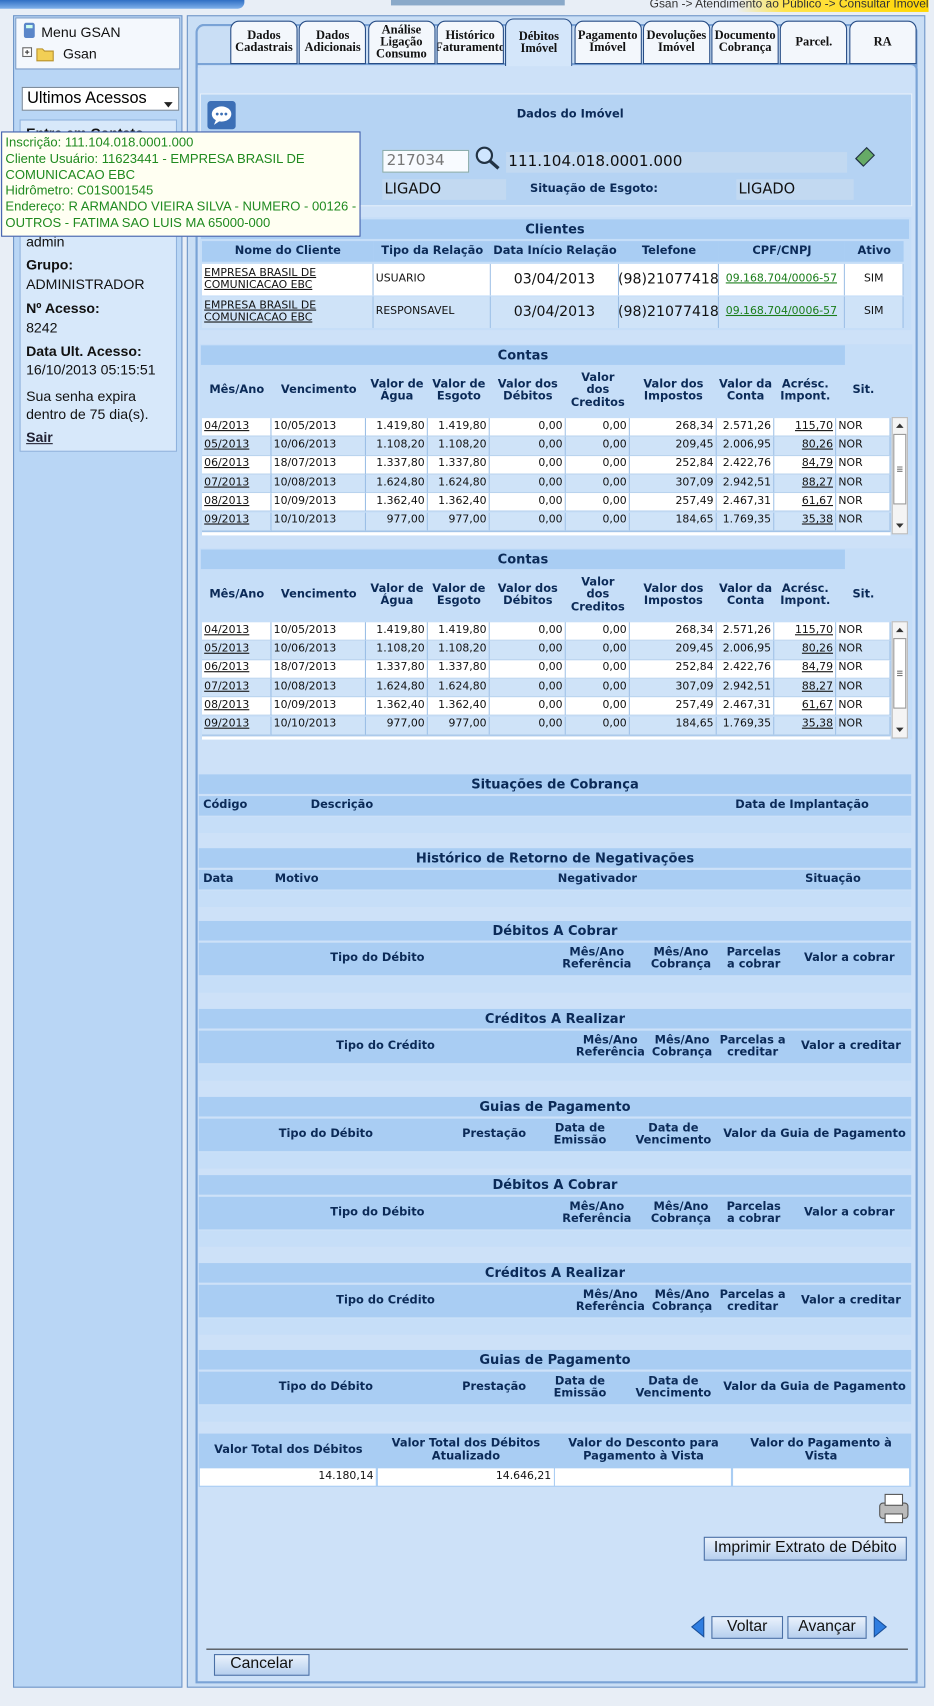 This screenshot has width=934, height=1706. What do you see at coordinates (426, 161) in the screenshot?
I see `registration-input: 217034` at bounding box center [426, 161].